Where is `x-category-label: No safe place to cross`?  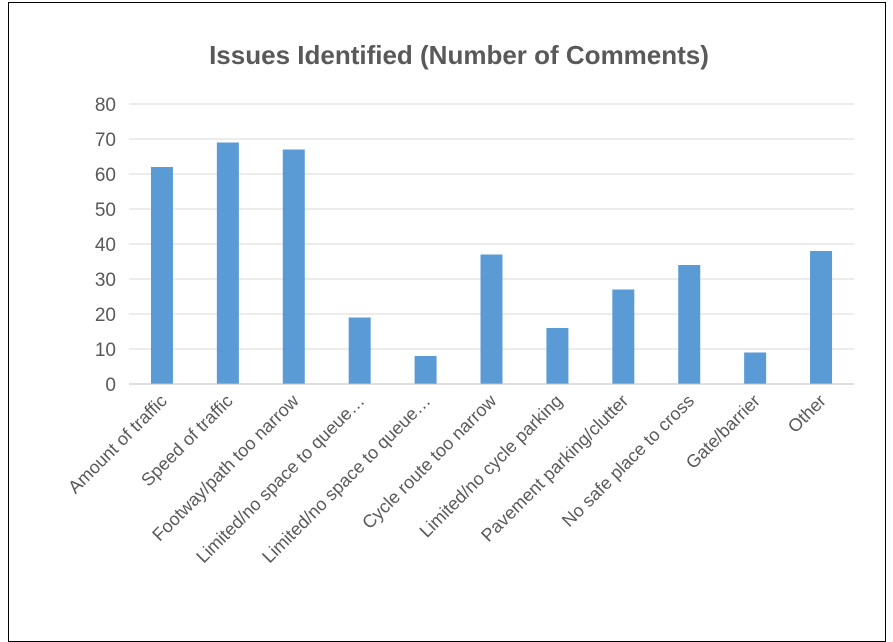
x-category-label: No safe place to cross is located at coordinates (628, 461).